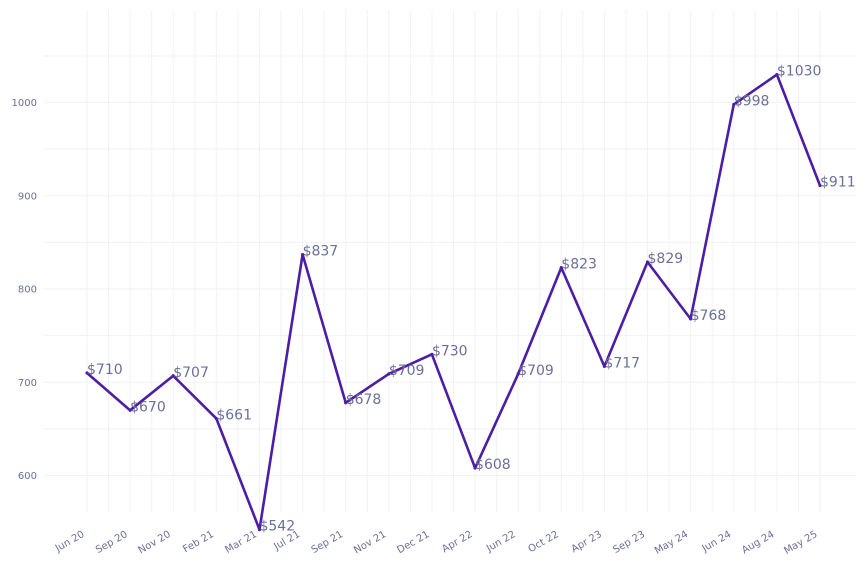  I want to click on x-tick-label: Oct 22, so click(544, 542).